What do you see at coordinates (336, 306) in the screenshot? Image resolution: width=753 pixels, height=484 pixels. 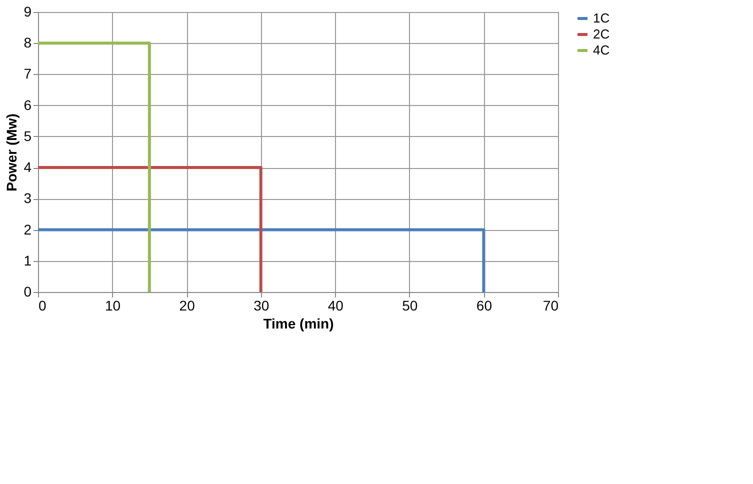 I see `x-tick-label: 40` at bounding box center [336, 306].